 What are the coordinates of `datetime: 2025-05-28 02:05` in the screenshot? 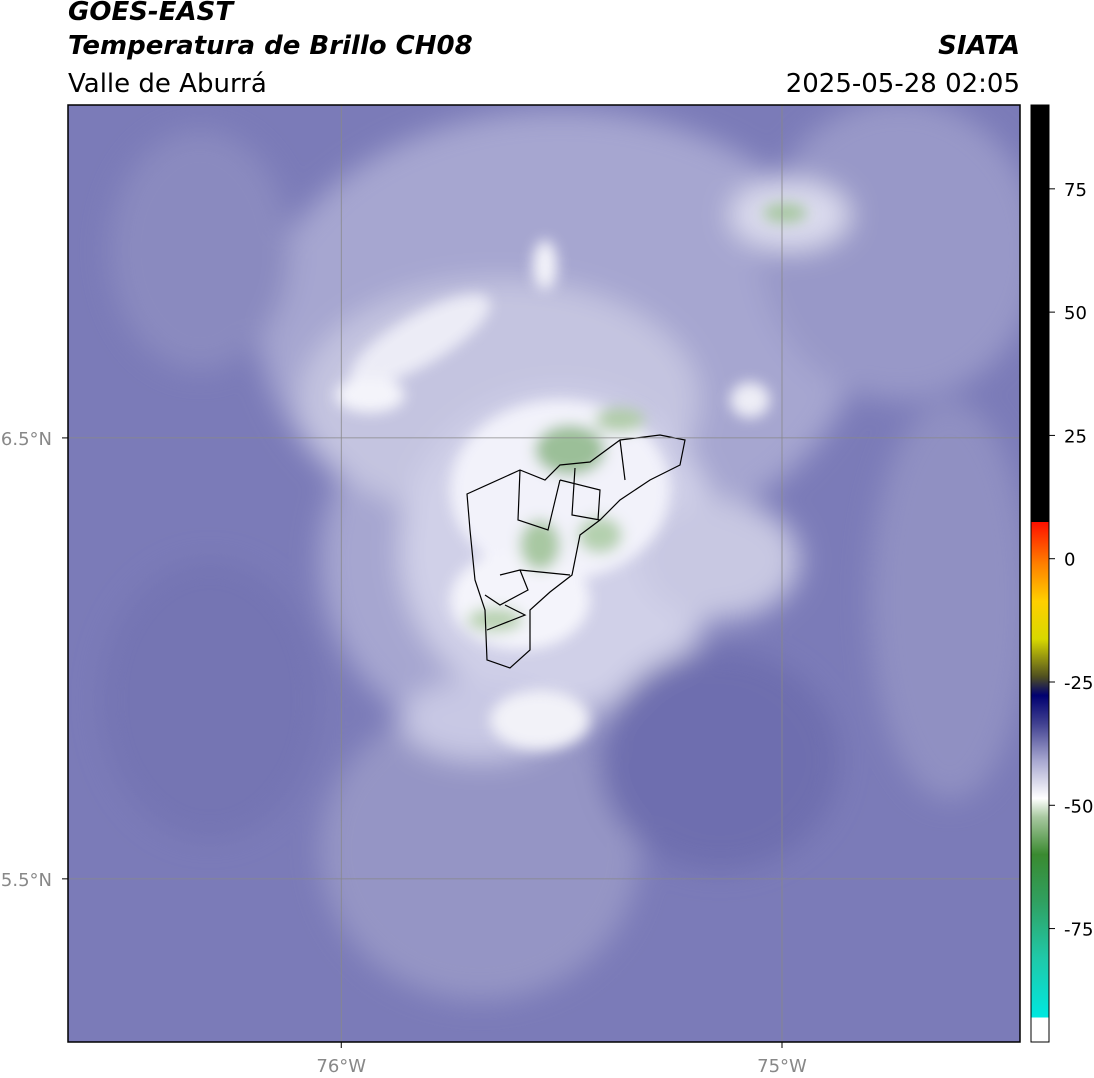 It's located at (903, 84).